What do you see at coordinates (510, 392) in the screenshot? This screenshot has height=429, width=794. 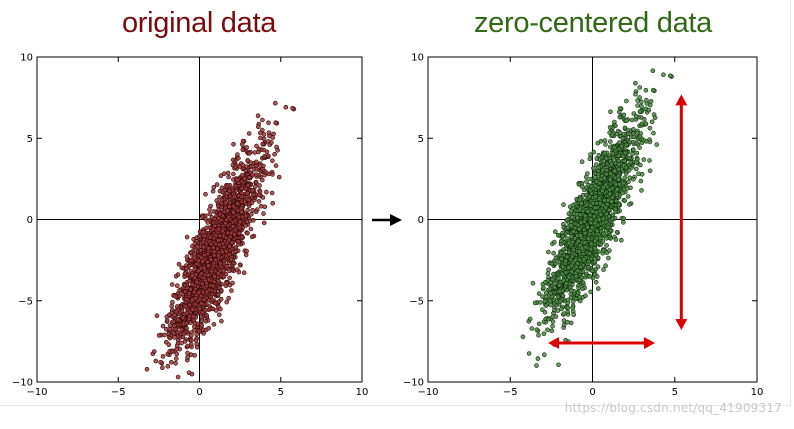 I see `x-tick-label: −5` at bounding box center [510, 392].